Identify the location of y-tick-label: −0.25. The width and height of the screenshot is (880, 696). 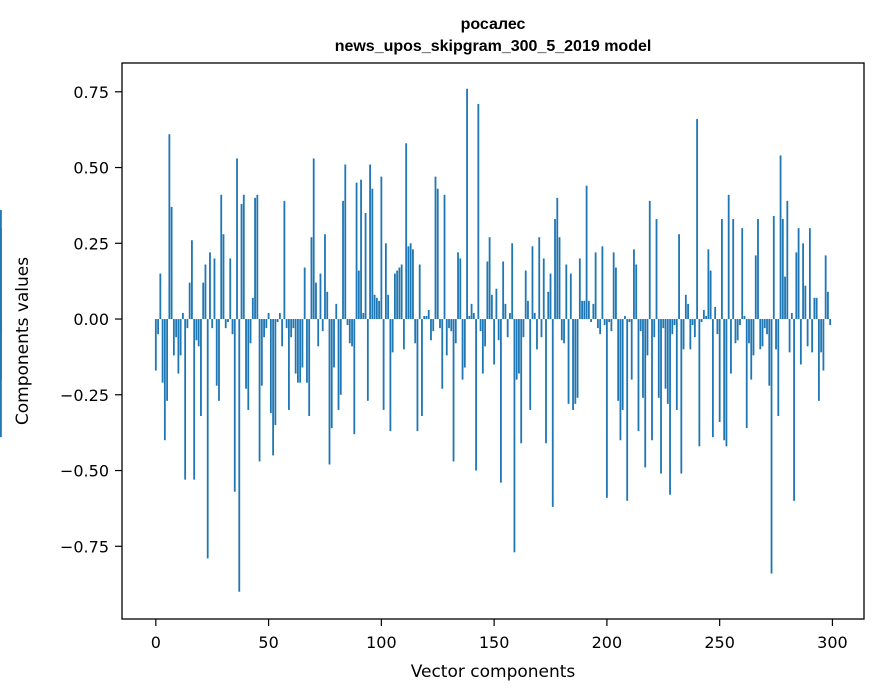
(84, 395).